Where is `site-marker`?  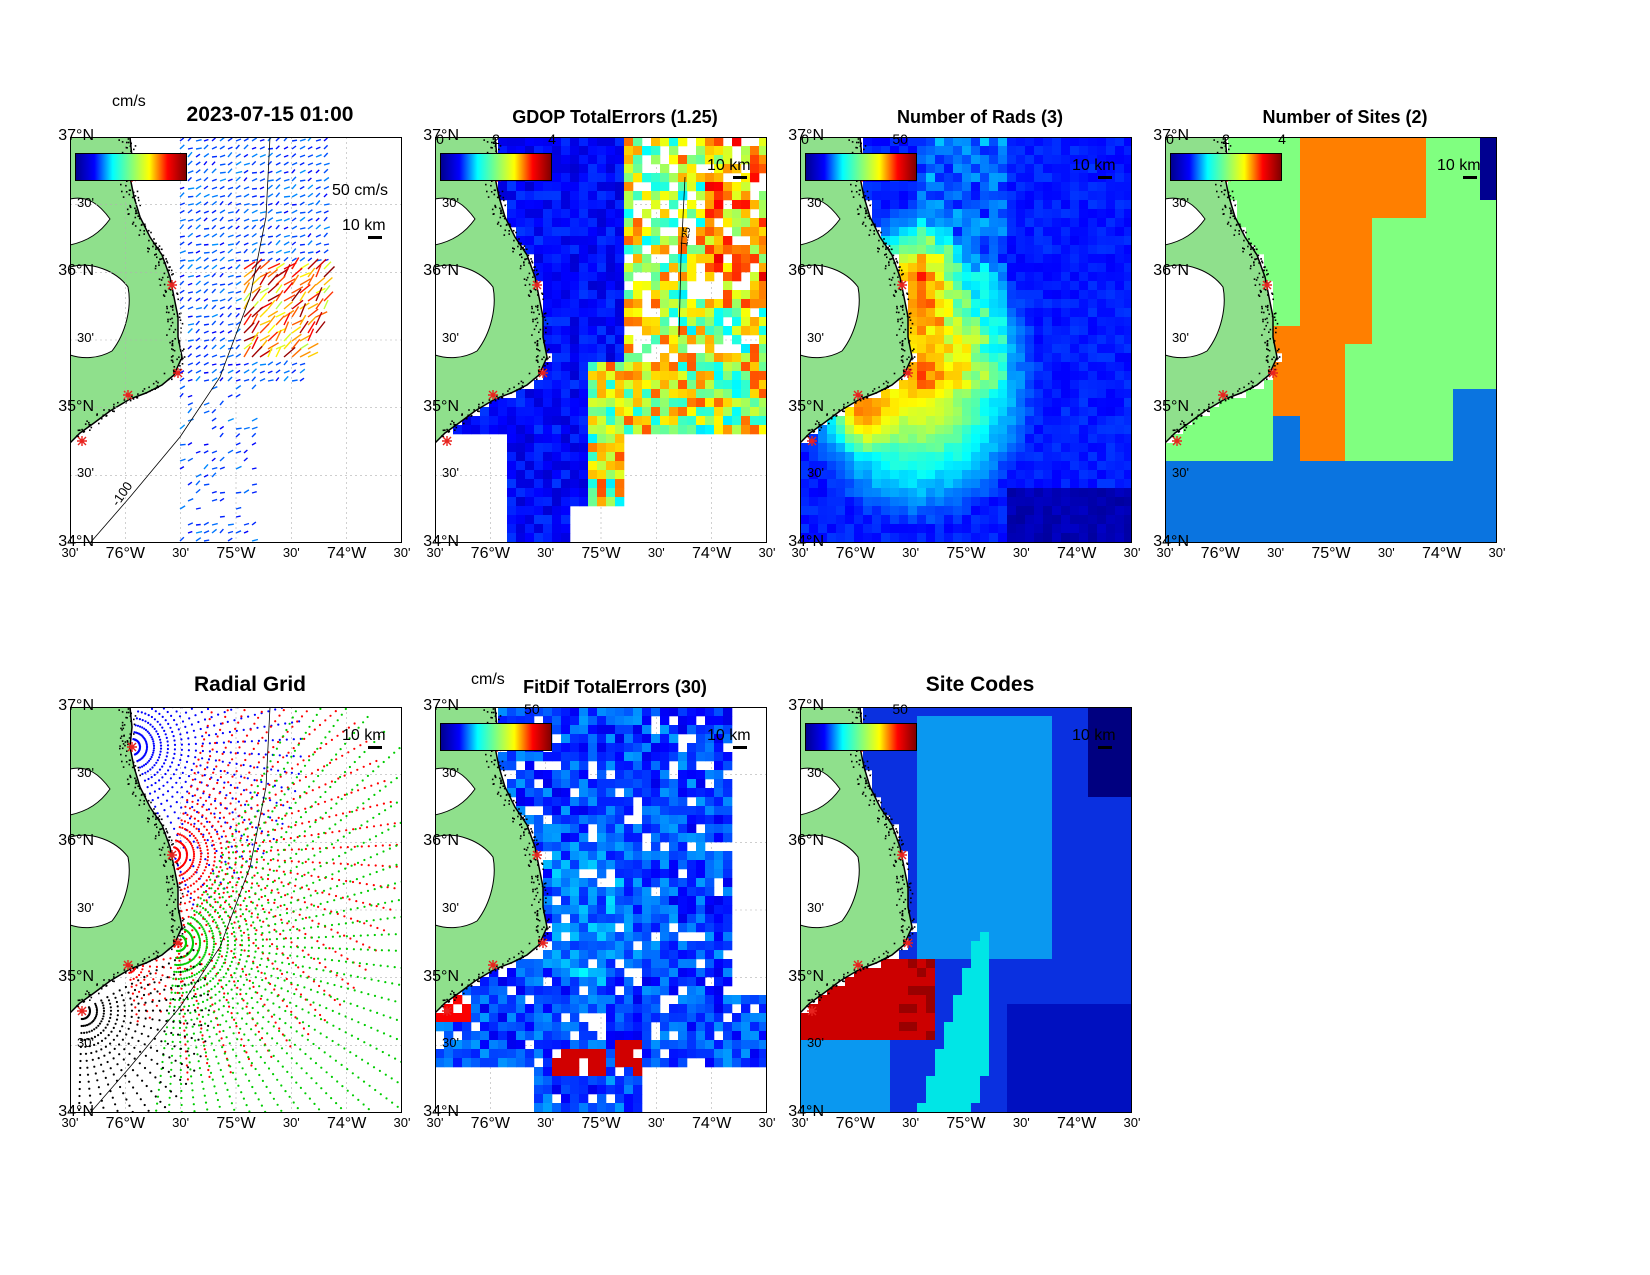 site-marker is located at coordinates (543, 373).